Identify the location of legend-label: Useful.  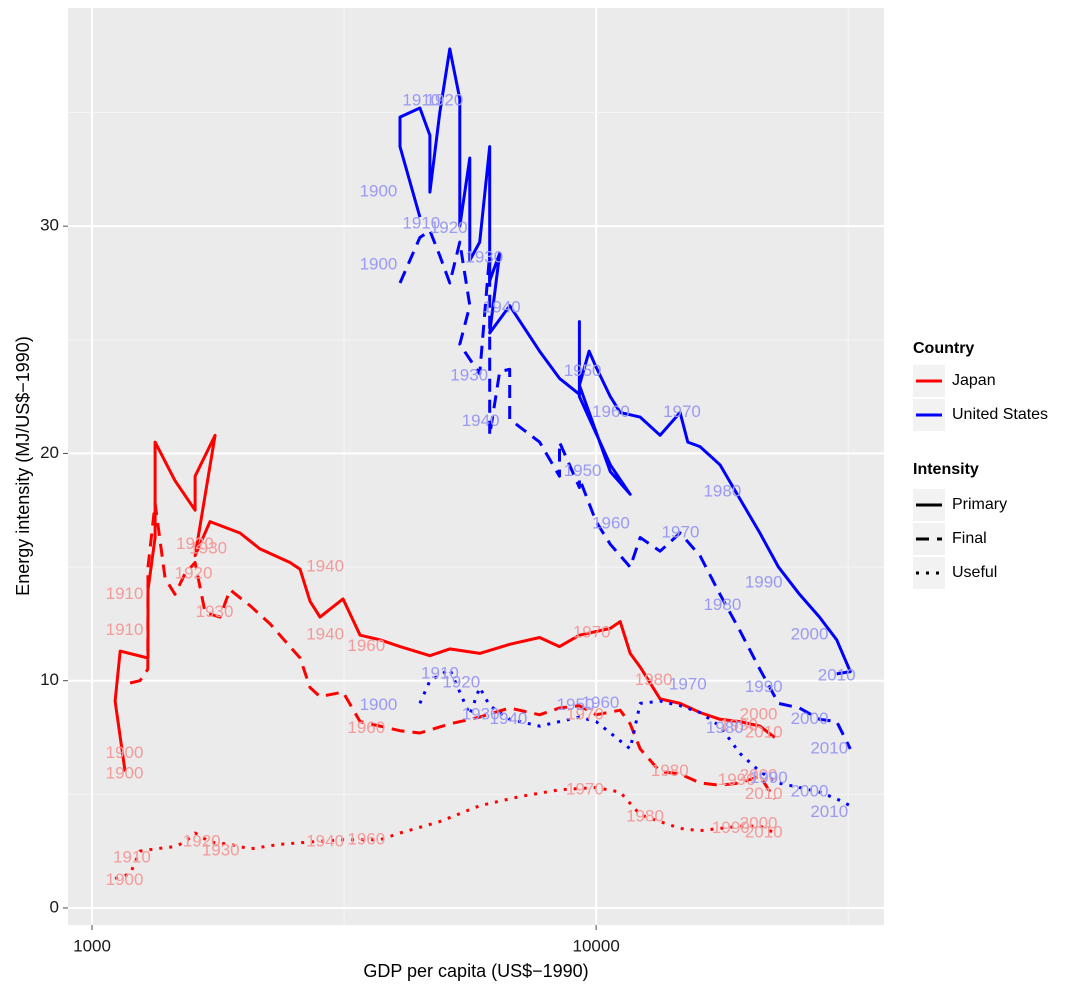
(974, 572).